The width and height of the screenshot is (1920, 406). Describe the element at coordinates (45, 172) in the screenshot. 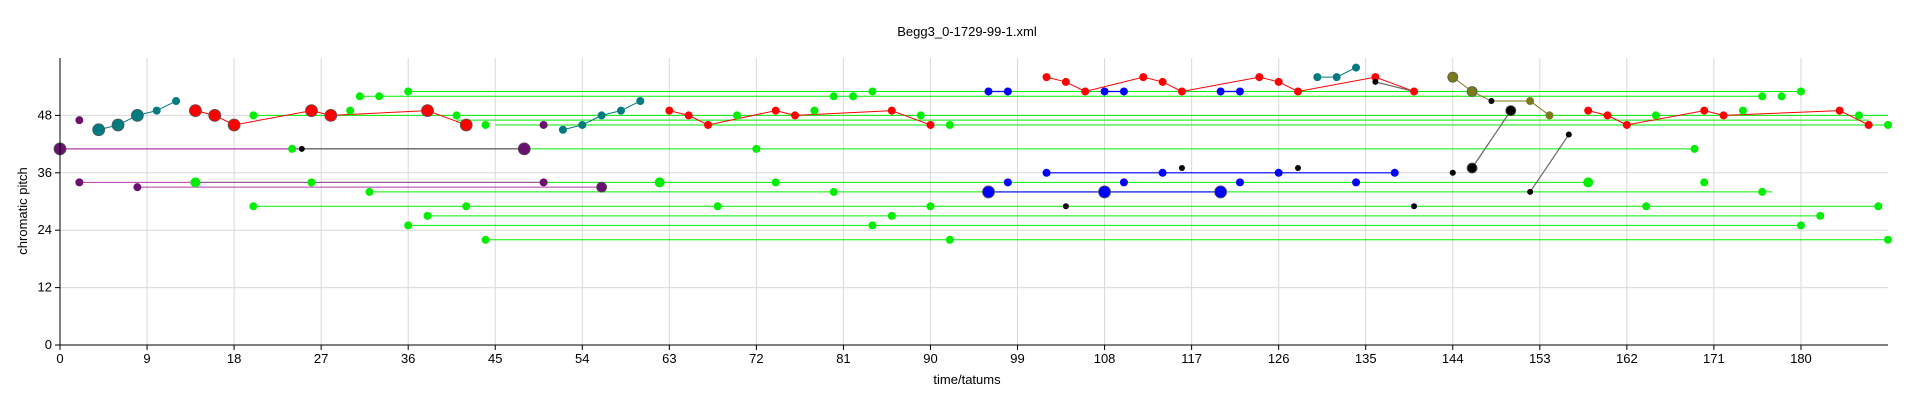

I see `y-tick-label: 36` at that location.